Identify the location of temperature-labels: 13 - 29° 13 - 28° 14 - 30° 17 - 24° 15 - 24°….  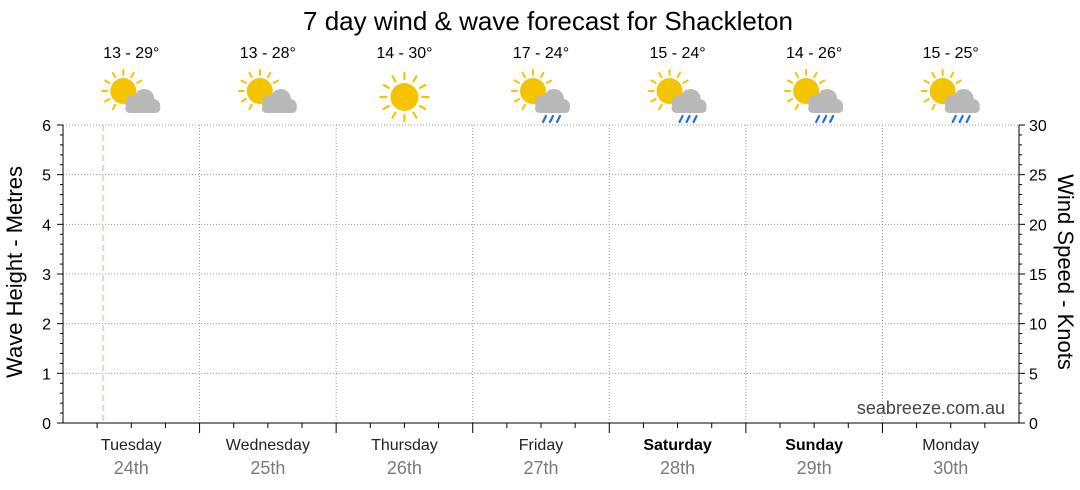
(541, 53).